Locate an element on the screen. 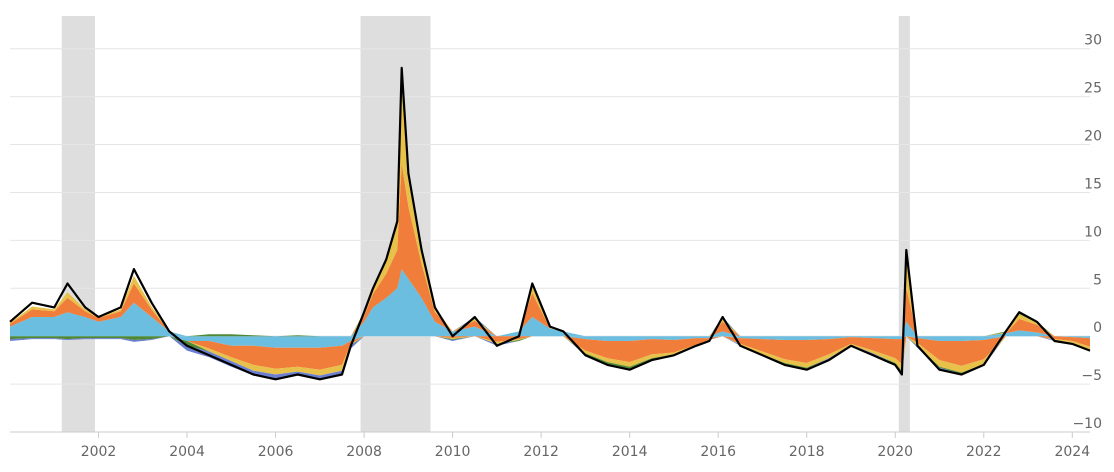 The width and height of the screenshot is (1114, 472). x-tick-label-2018: 2018 is located at coordinates (807, 452).